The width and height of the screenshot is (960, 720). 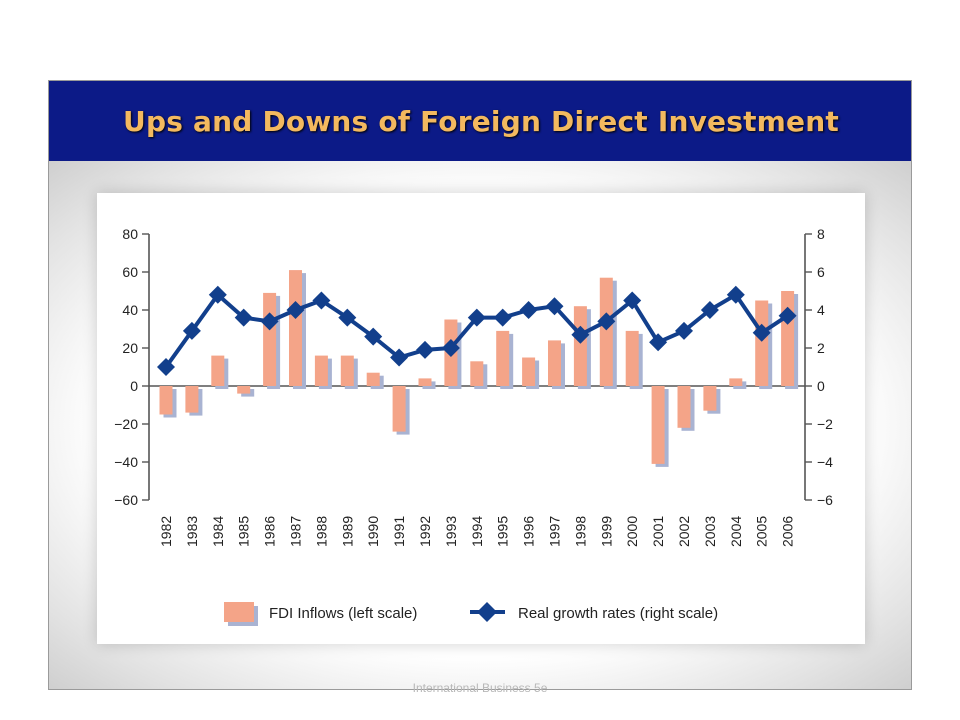 What do you see at coordinates (192, 531) in the screenshot?
I see `x-tick-label: 1983` at bounding box center [192, 531].